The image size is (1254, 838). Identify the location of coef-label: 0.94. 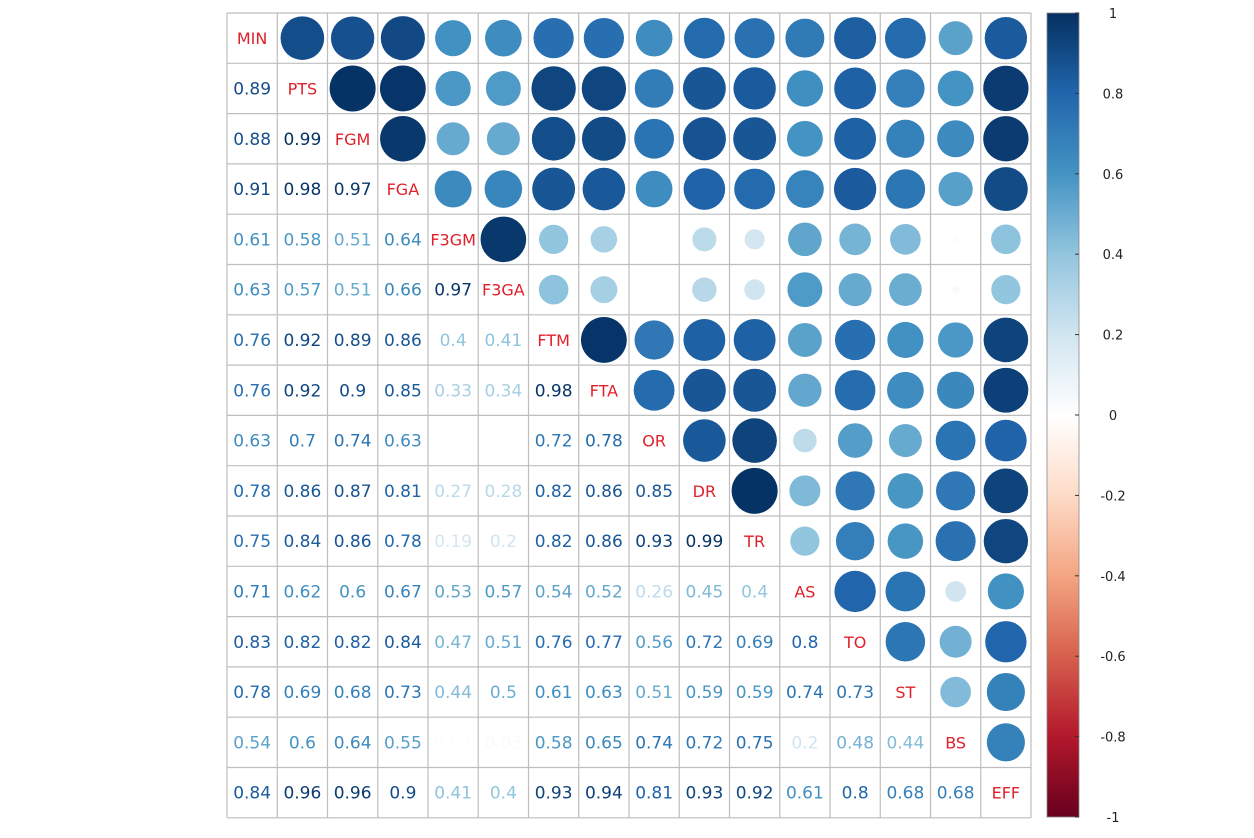
(604, 794).